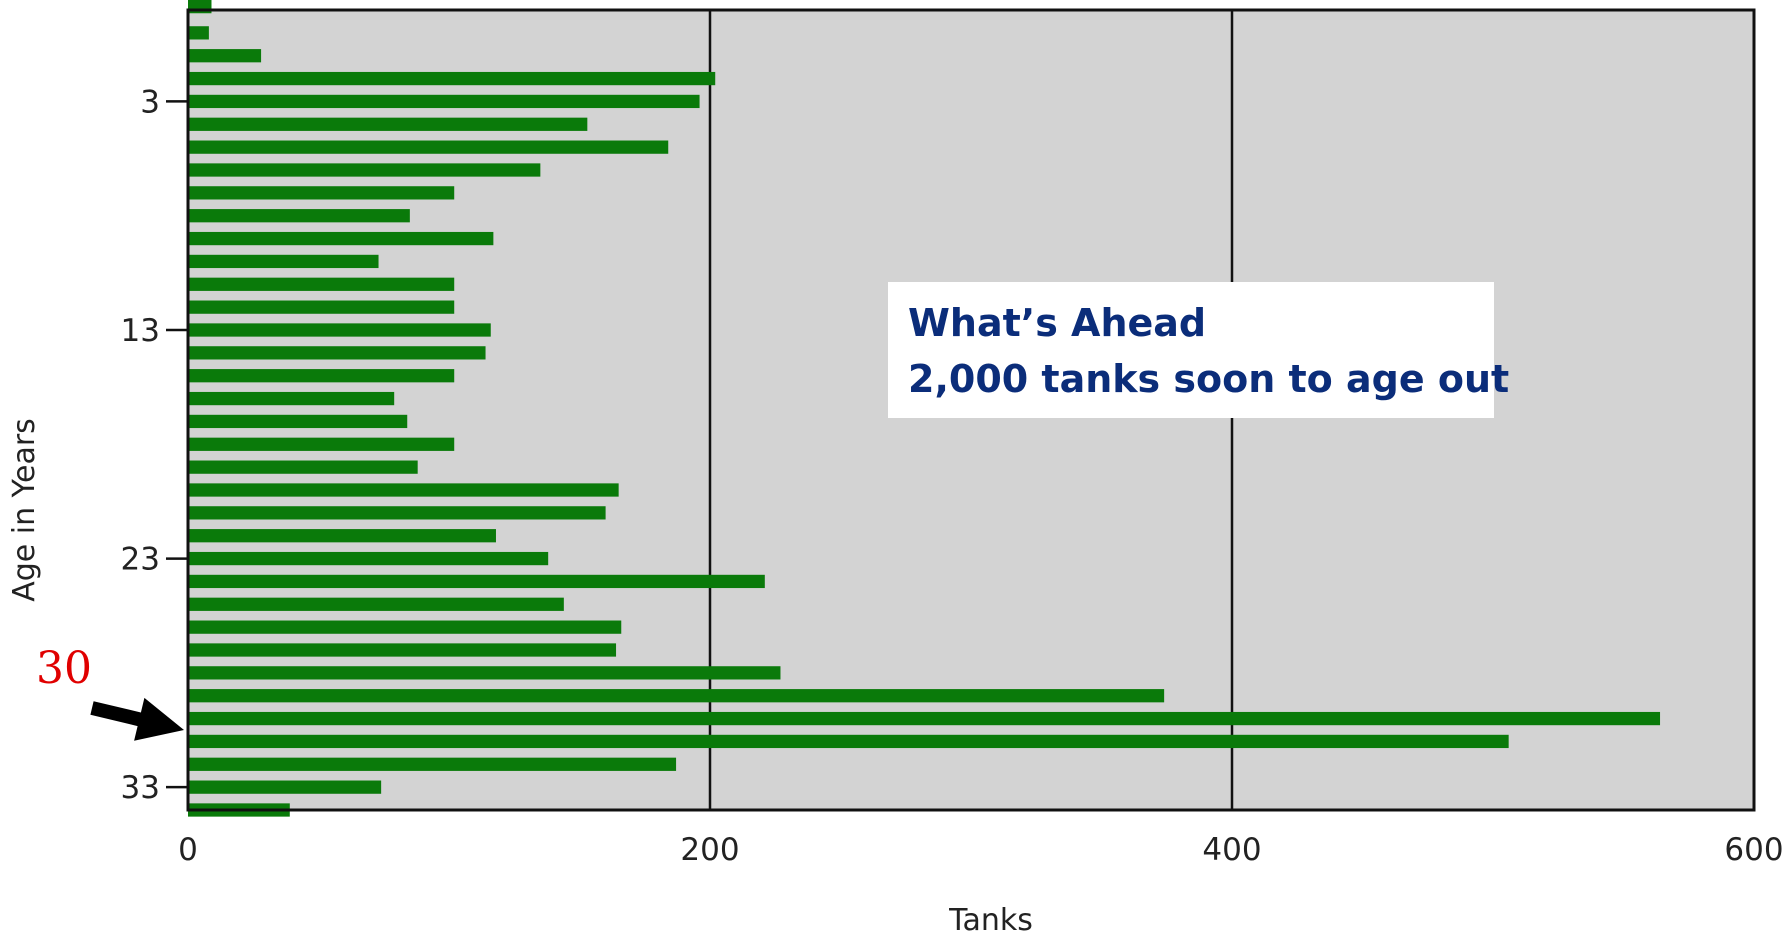  What do you see at coordinates (1191, 350) in the screenshot?
I see `annotation-box-background` at bounding box center [1191, 350].